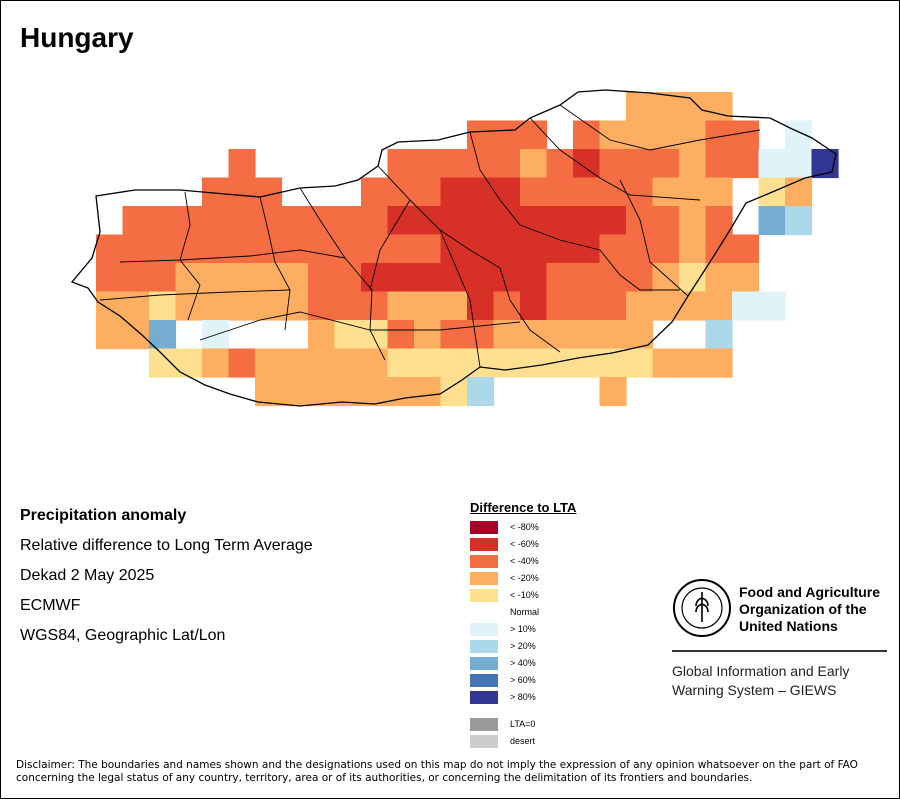 This screenshot has height=799, width=900. What do you see at coordinates (523, 561) in the screenshot?
I see `legend-row: < -40%` at bounding box center [523, 561].